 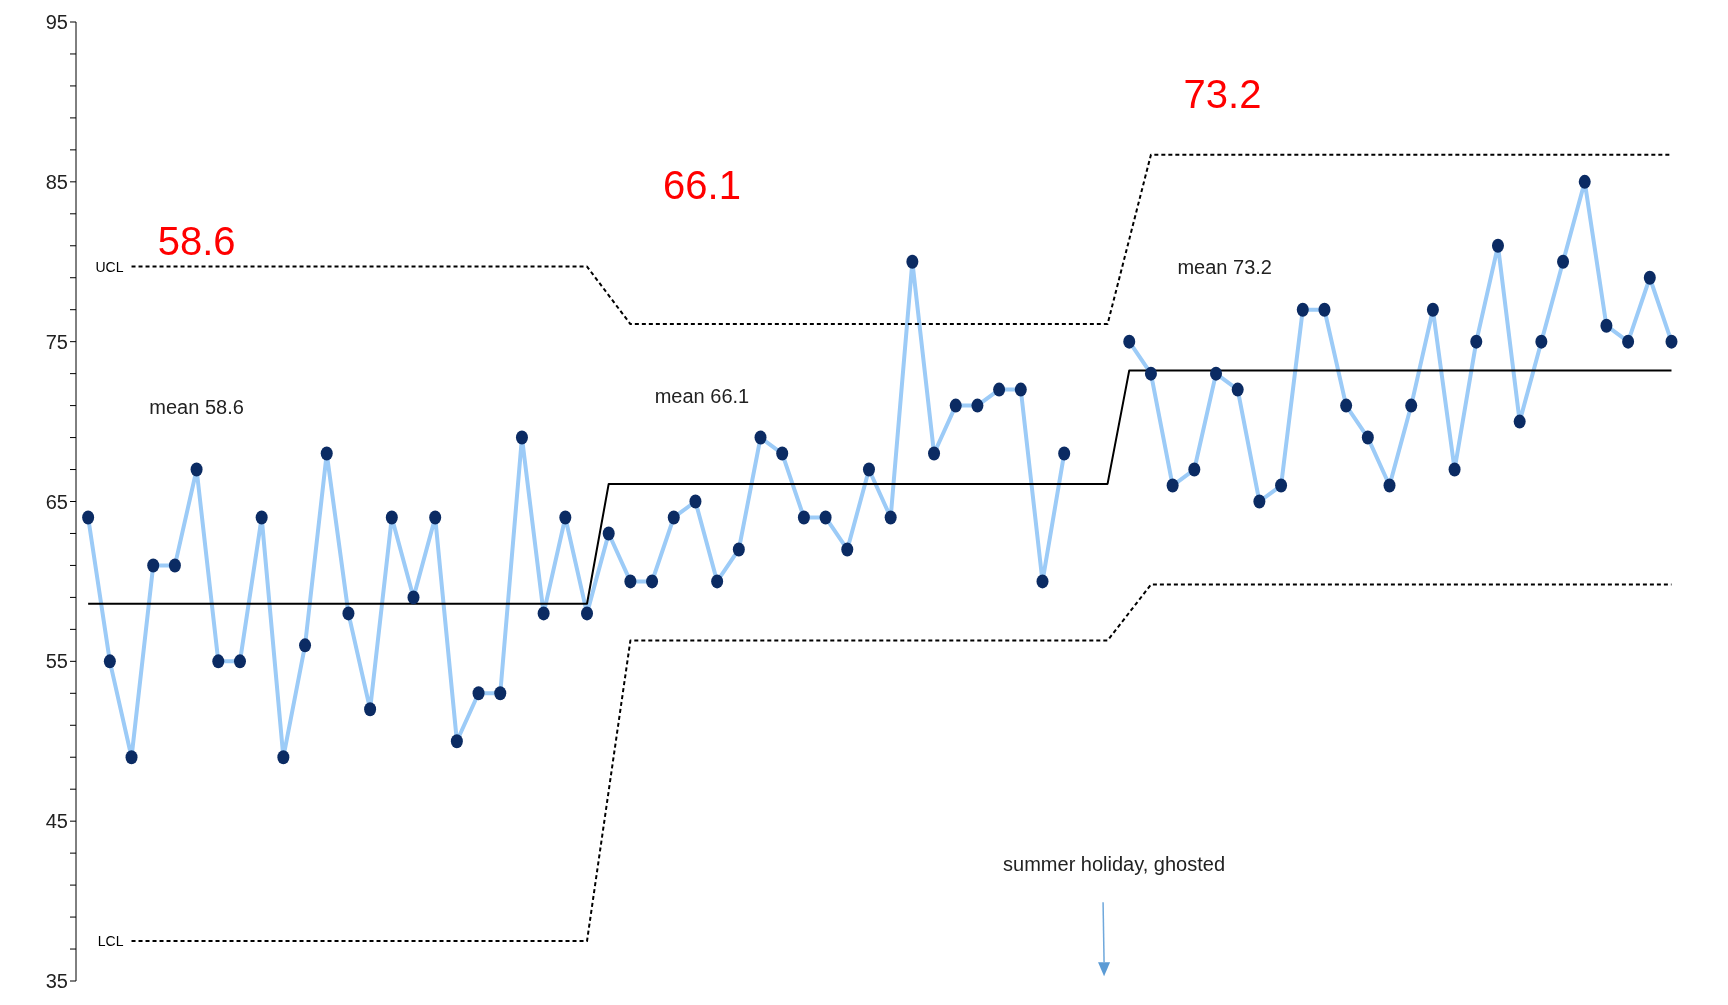 What do you see at coordinates (1114, 864) in the screenshot?
I see `annotation: summer holiday, ghosted` at bounding box center [1114, 864].